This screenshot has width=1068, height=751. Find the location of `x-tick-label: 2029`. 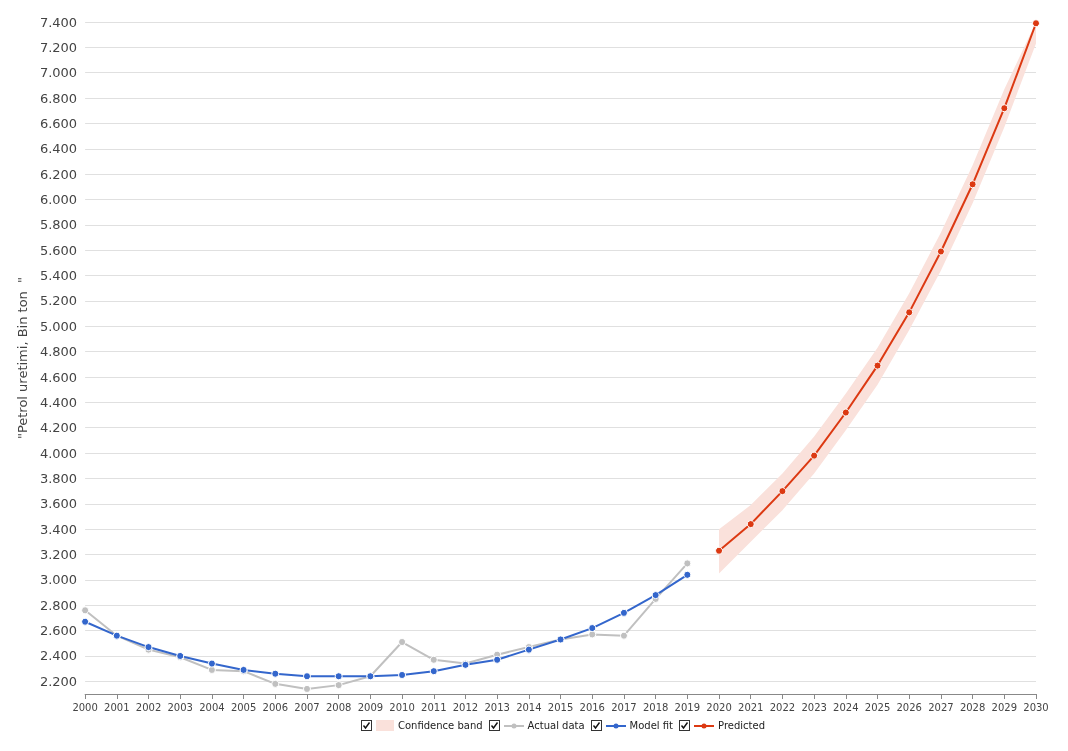

x-tick-label: 2029 is located at coordinates (1004, 707).